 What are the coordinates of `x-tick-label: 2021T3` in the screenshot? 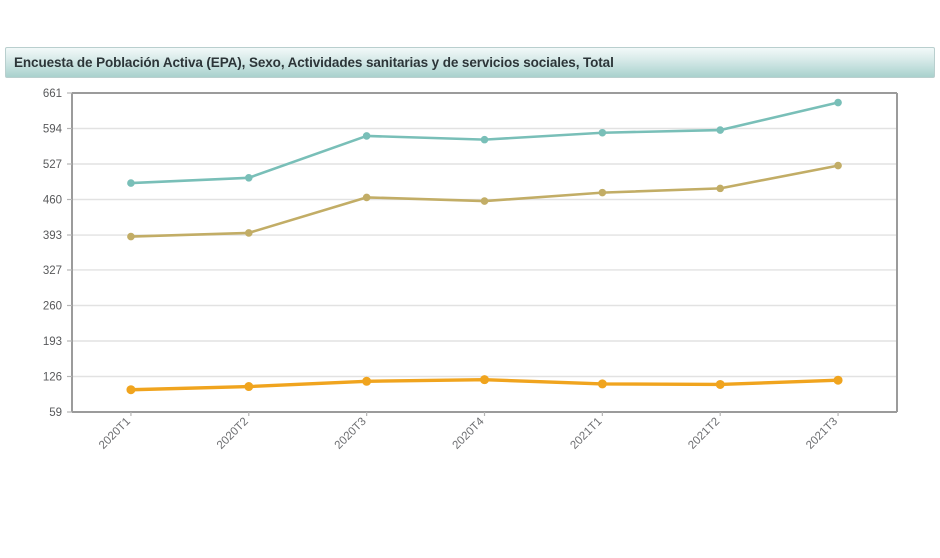 It's located at (822, 434).